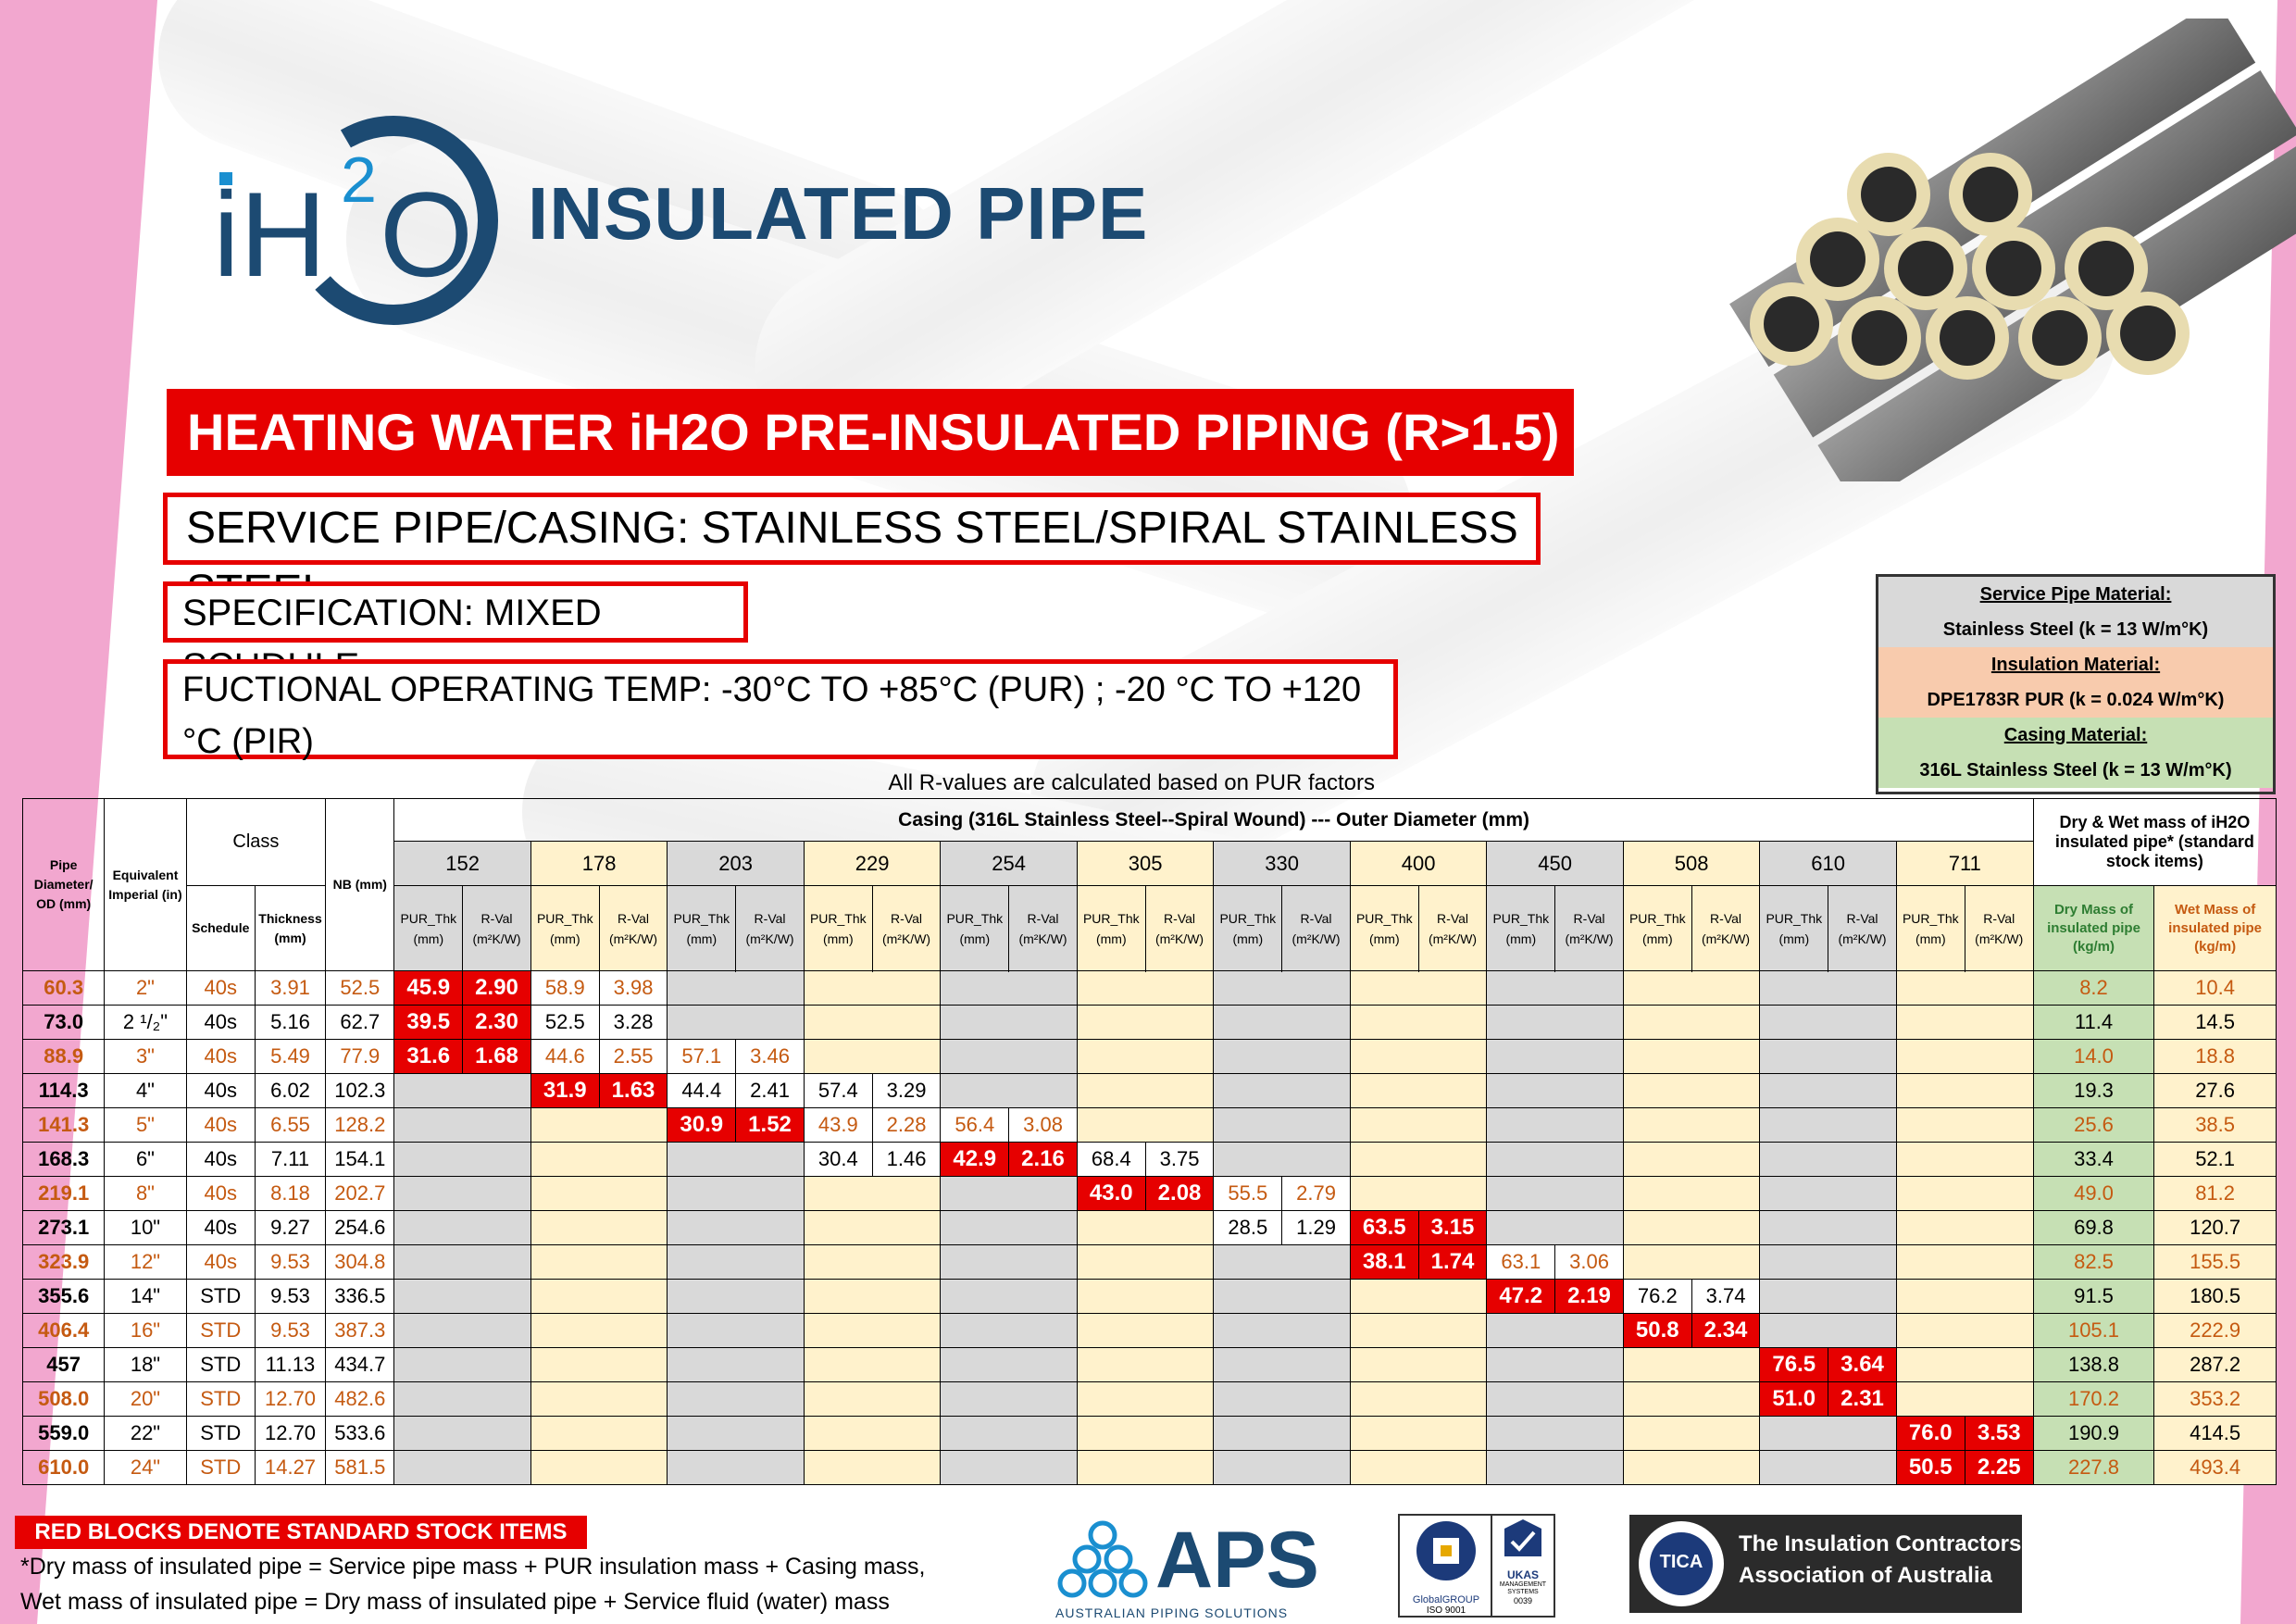 The image size is (2296, 1624). Describe the element at coordinates (2075, 735) in the screenshot. I see `casing-material-heading: Casing Material:` at that location.